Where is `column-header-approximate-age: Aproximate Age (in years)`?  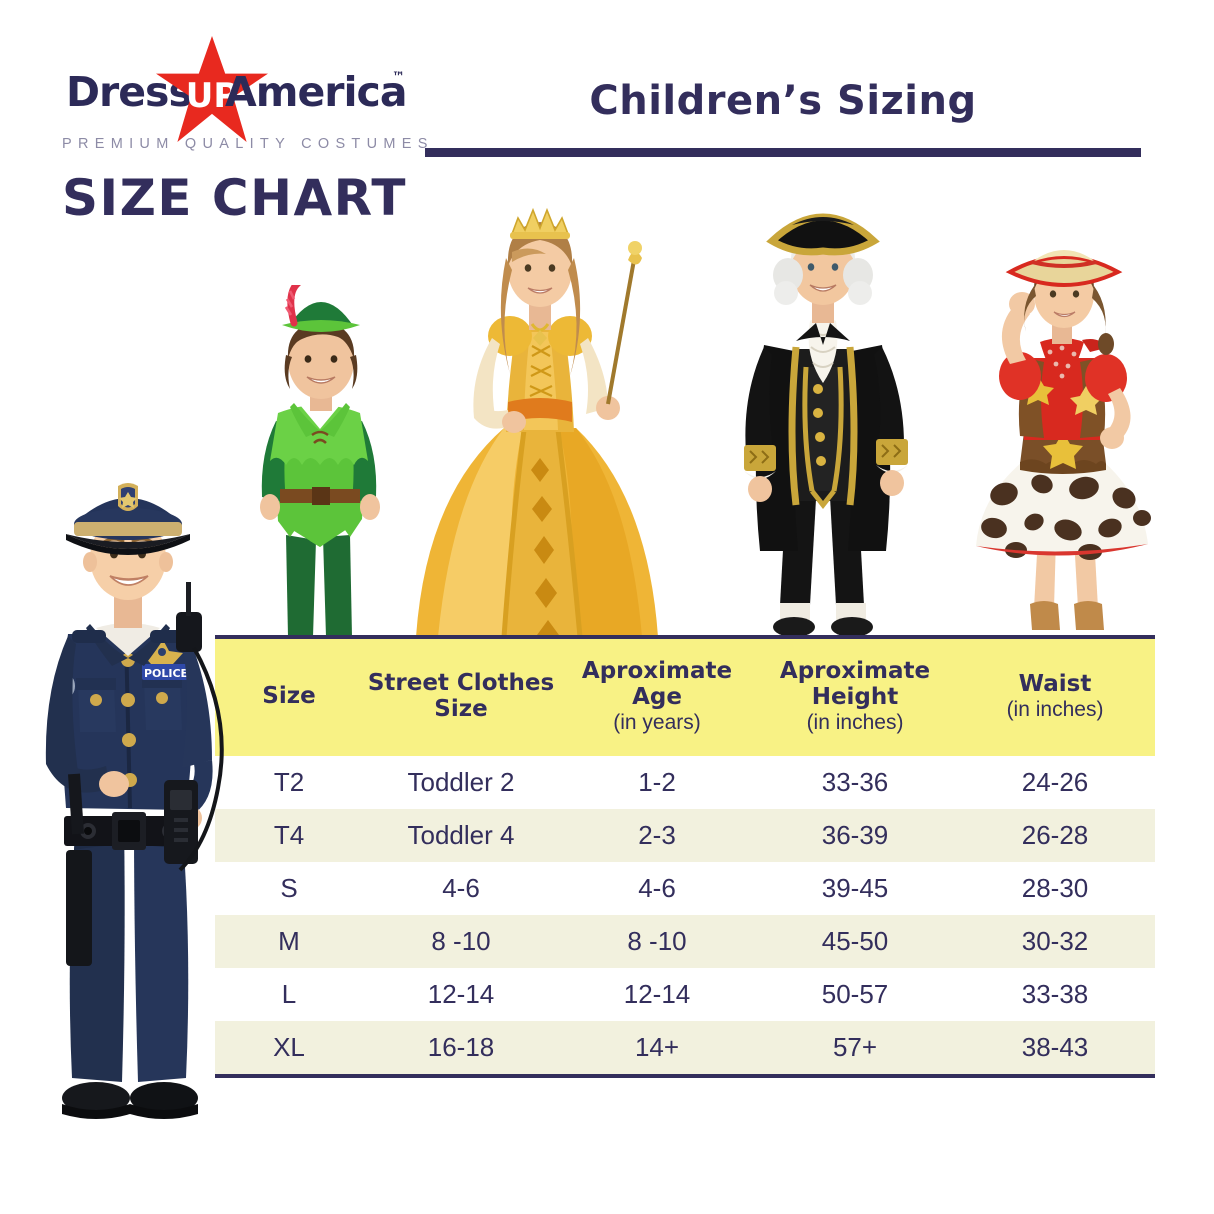 column-header-approximate-age: Aproximate Age (in years) is located at coordinates (657, 697).